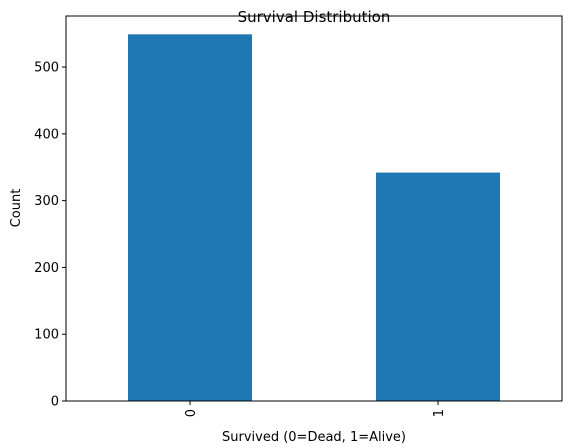 The height and width of the screenshot is (448, 571). I want to click on x-tick-label: 1, so click(439, 413).